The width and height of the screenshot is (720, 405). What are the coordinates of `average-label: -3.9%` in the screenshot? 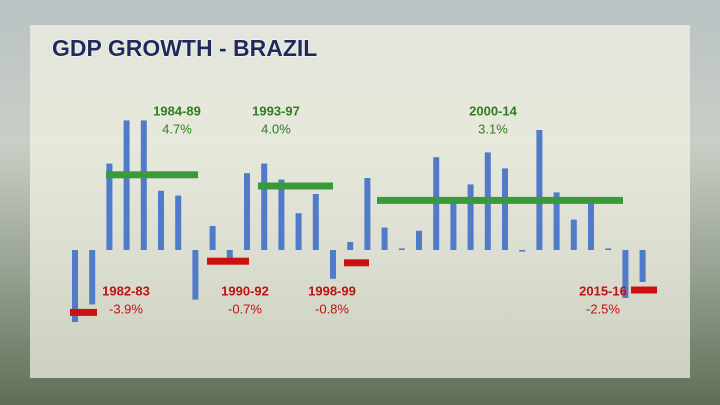 It's located at (126, 308).